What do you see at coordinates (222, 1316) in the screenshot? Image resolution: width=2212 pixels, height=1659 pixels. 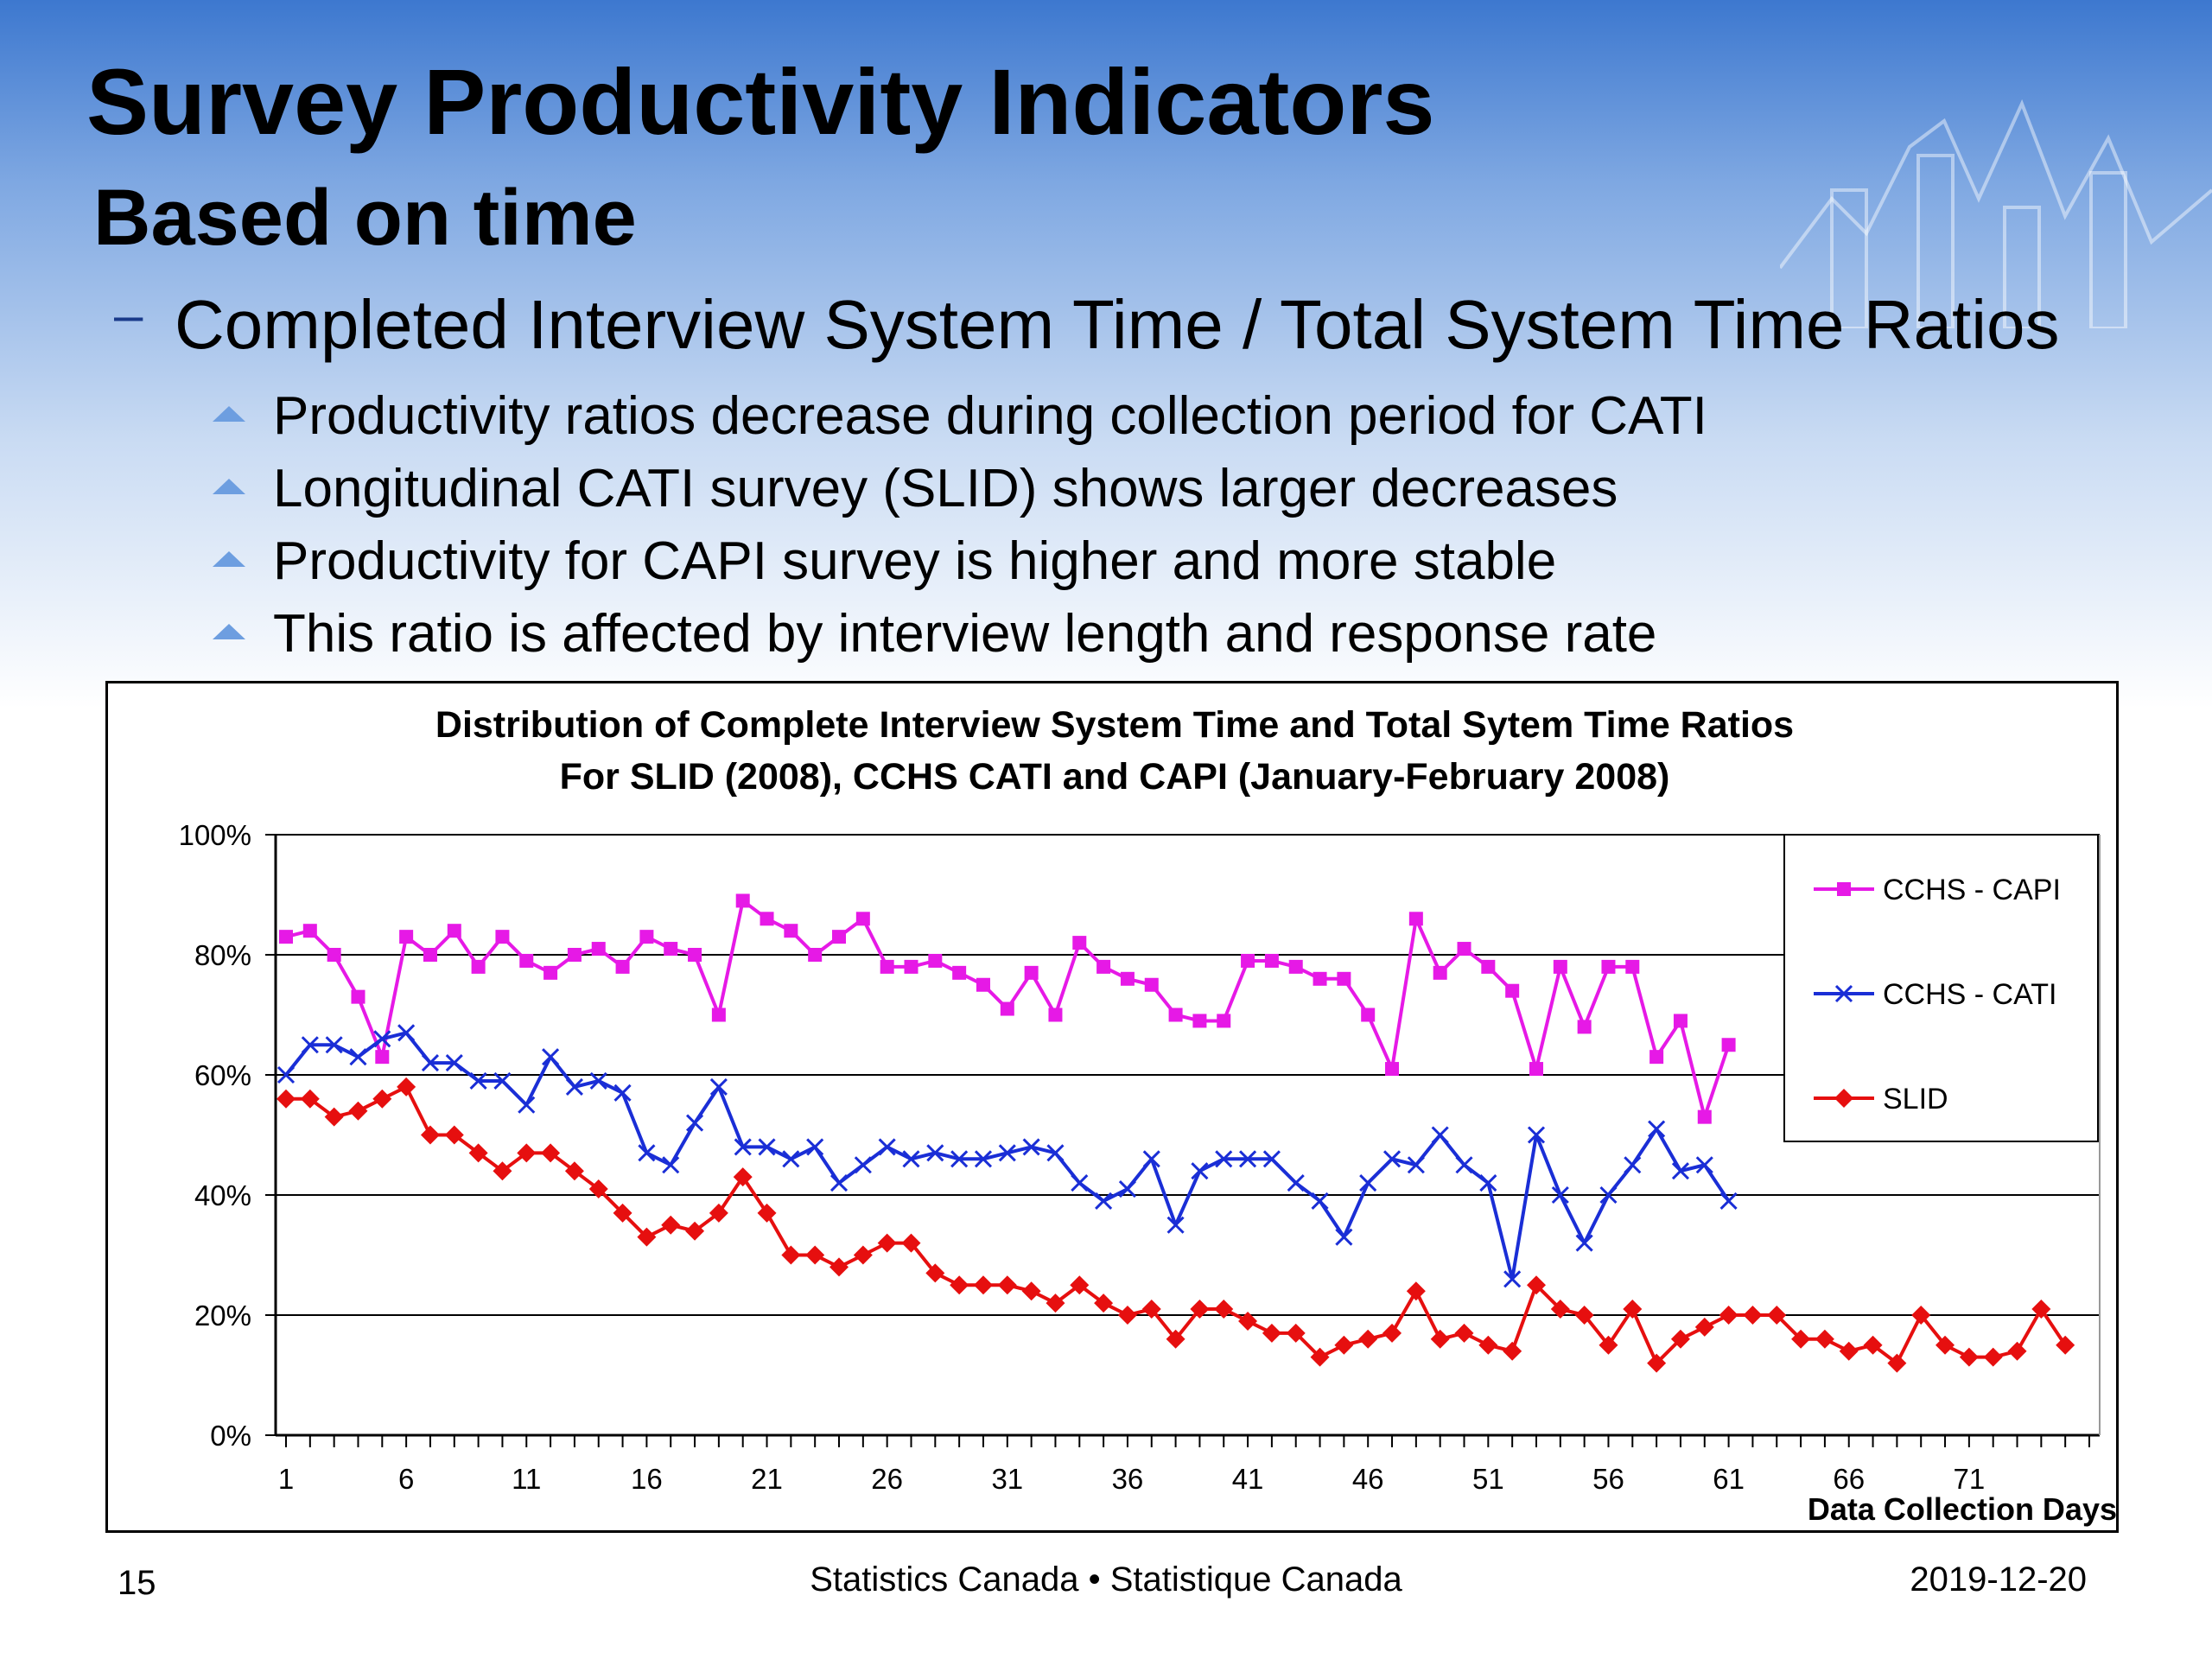 I see `y-tick-label: 20%` at bounding box center [222, 1316].